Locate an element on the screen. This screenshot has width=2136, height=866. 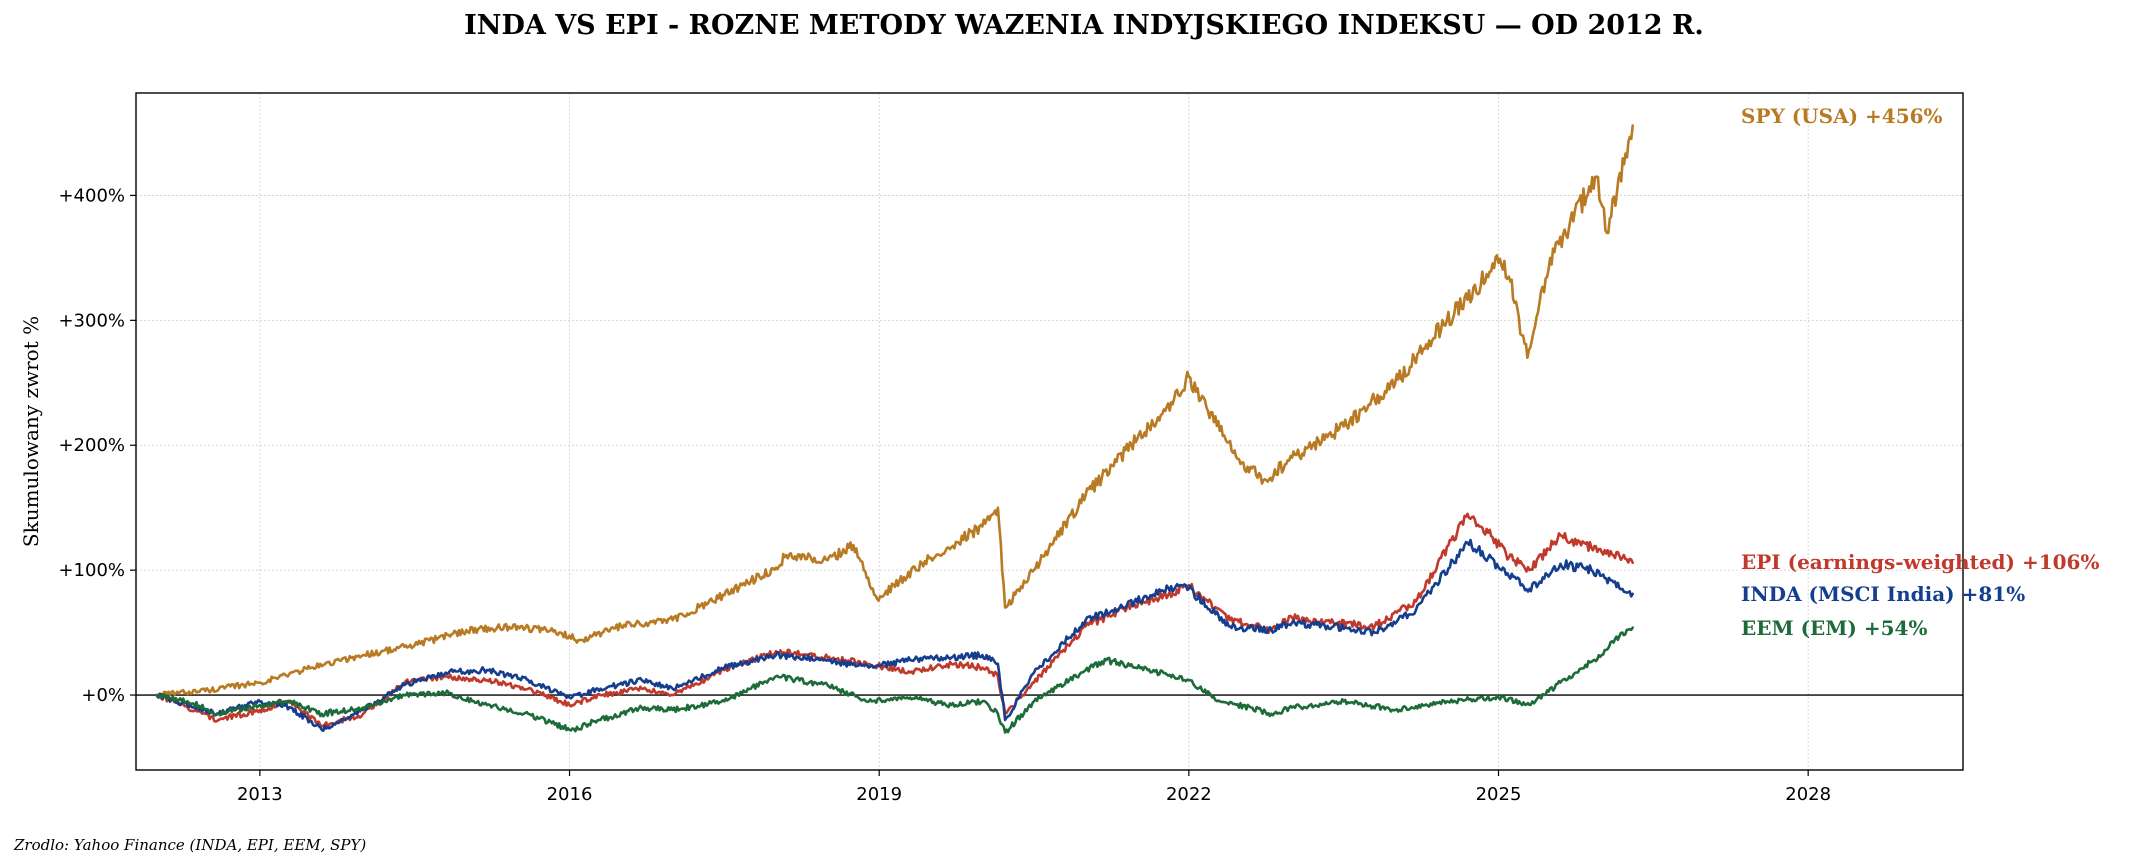
series-end-label: EEM (EM) +54% is located at coordinates (1834, 628).